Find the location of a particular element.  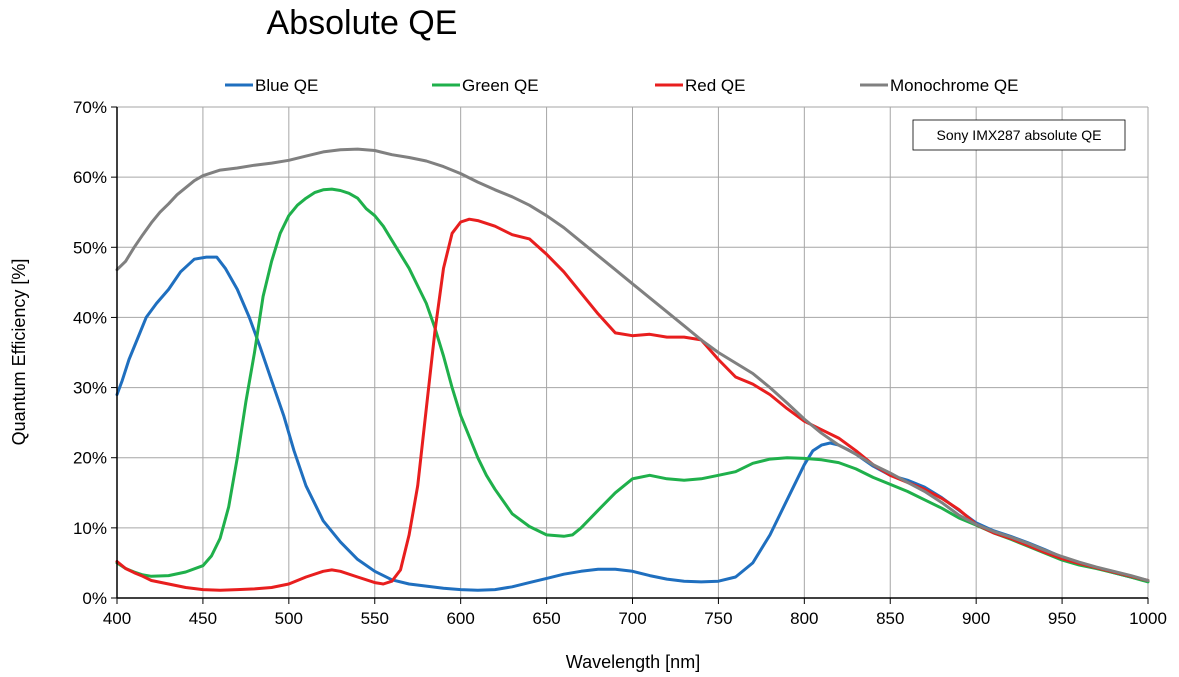

y-tick-label: 20% is located at coordinates (90, 458).